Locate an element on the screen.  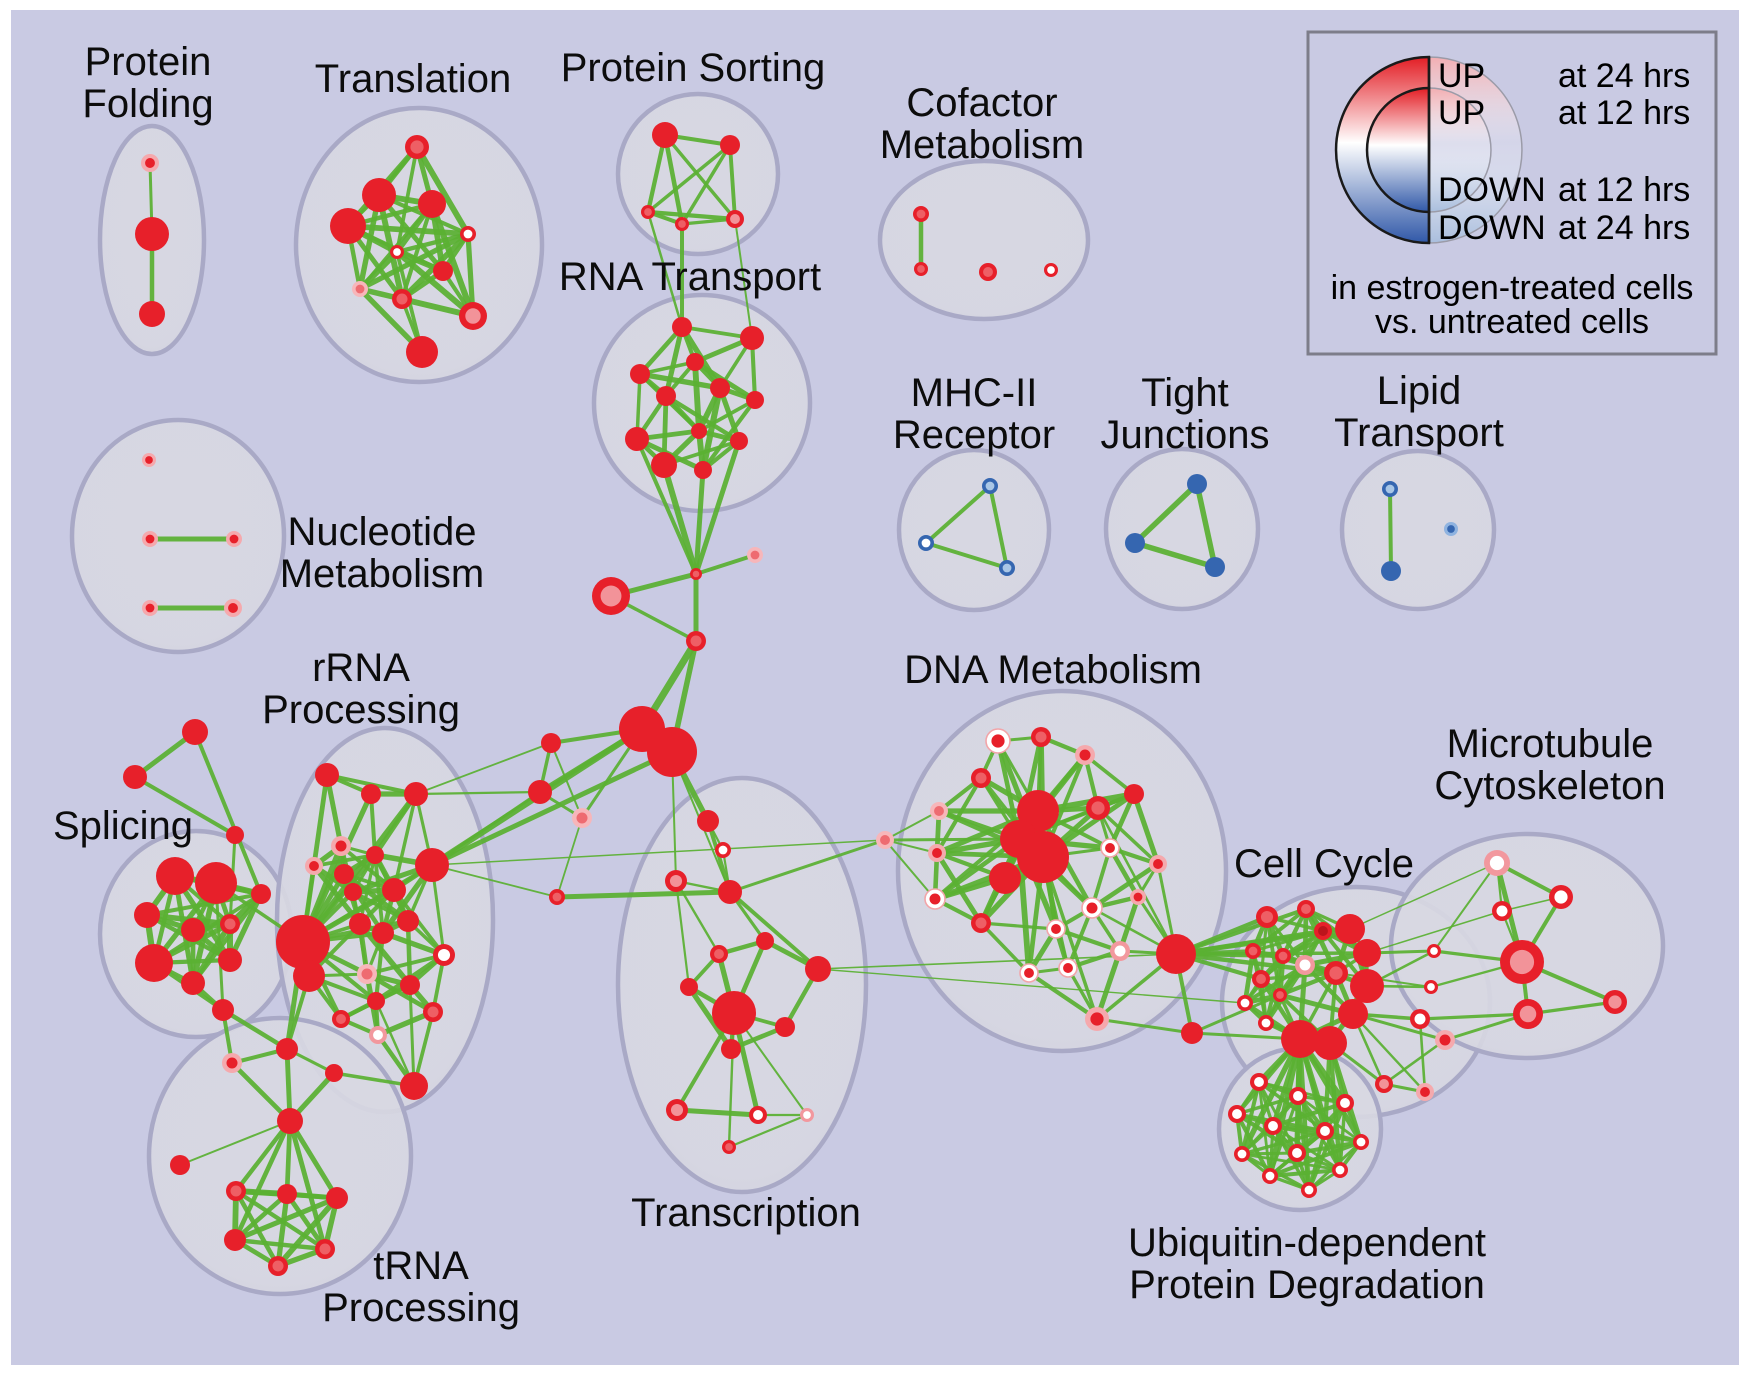
node-rt1 is located at coordinates (682, 327).